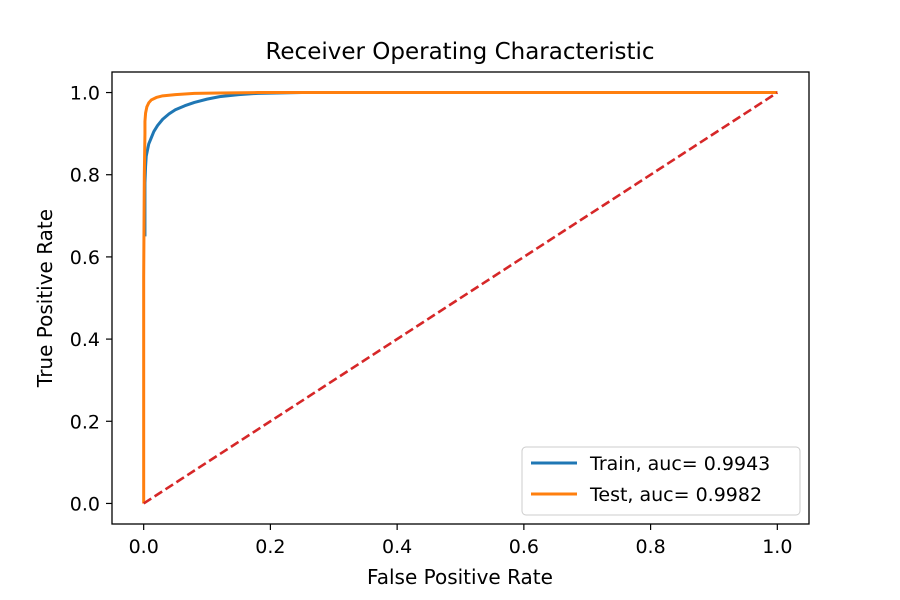 This screenshot has height=600, width=900. I want to click on x-tick-label: 0.2, so click(270, 547).